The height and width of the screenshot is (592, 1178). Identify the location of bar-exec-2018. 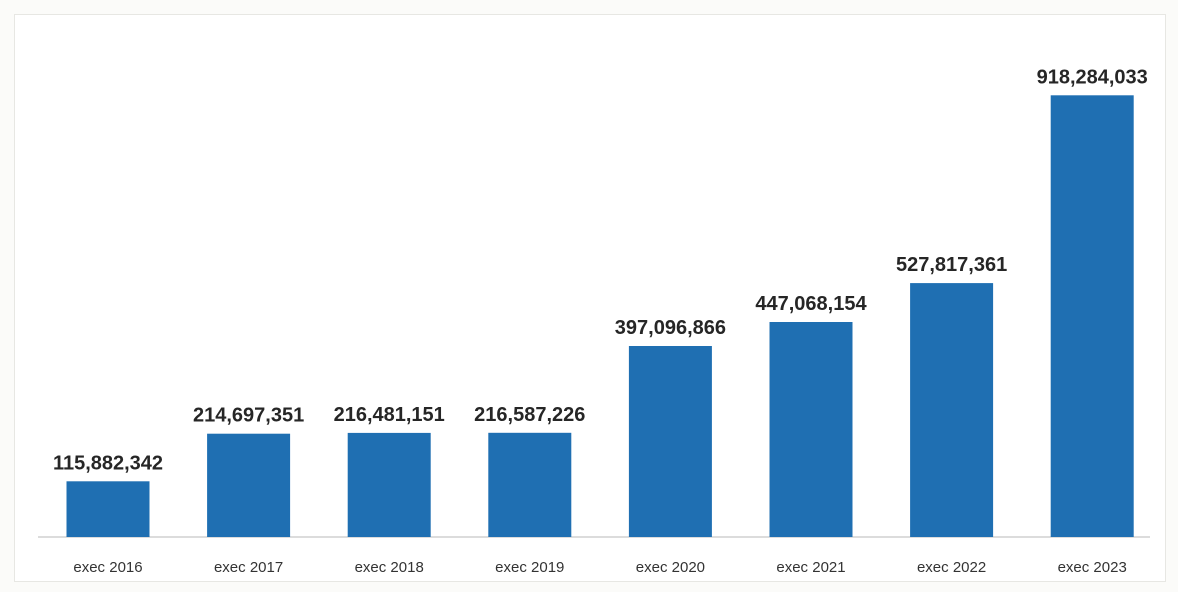
(389, 484).